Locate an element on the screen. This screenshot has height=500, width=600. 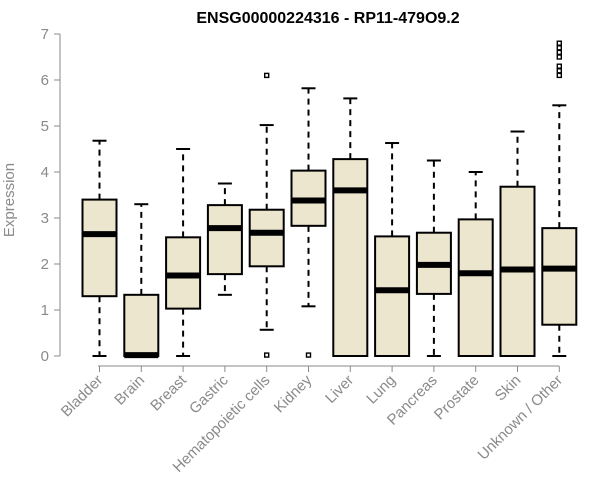
y-tick-label: 1 is located at coordinates (45, 310).